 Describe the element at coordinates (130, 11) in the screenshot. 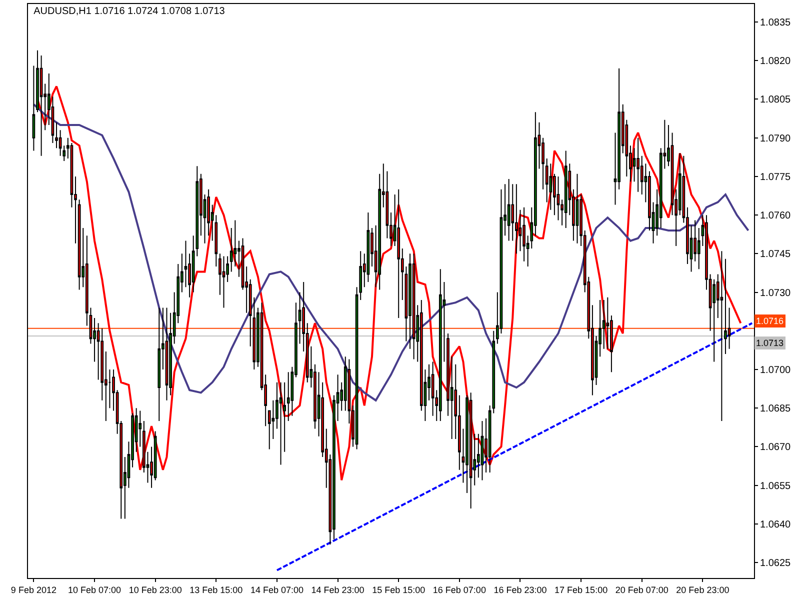

I see `chart-title: AUDUSD,H1 1.0716 1.0724 1.0708 1.0713` at that location.